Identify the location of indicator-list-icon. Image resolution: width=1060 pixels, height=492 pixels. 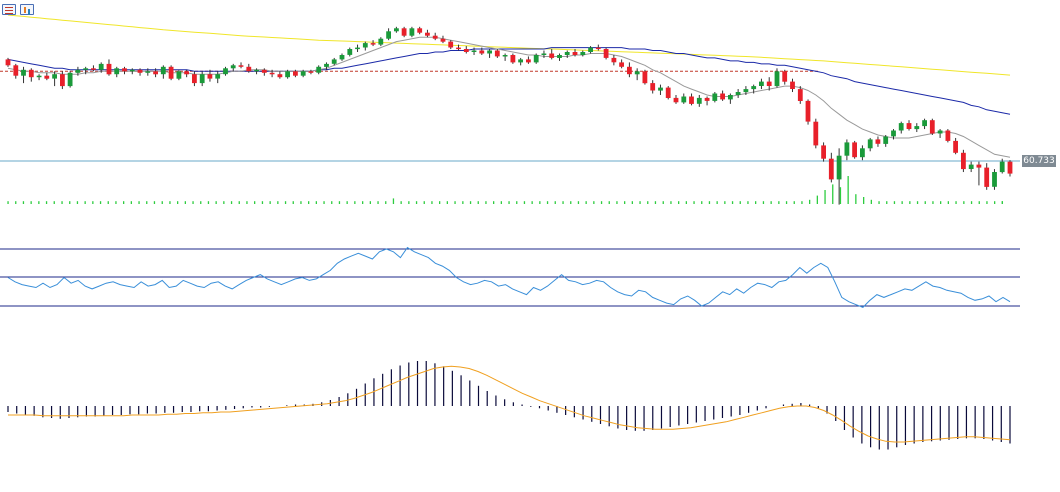
(9, 9).